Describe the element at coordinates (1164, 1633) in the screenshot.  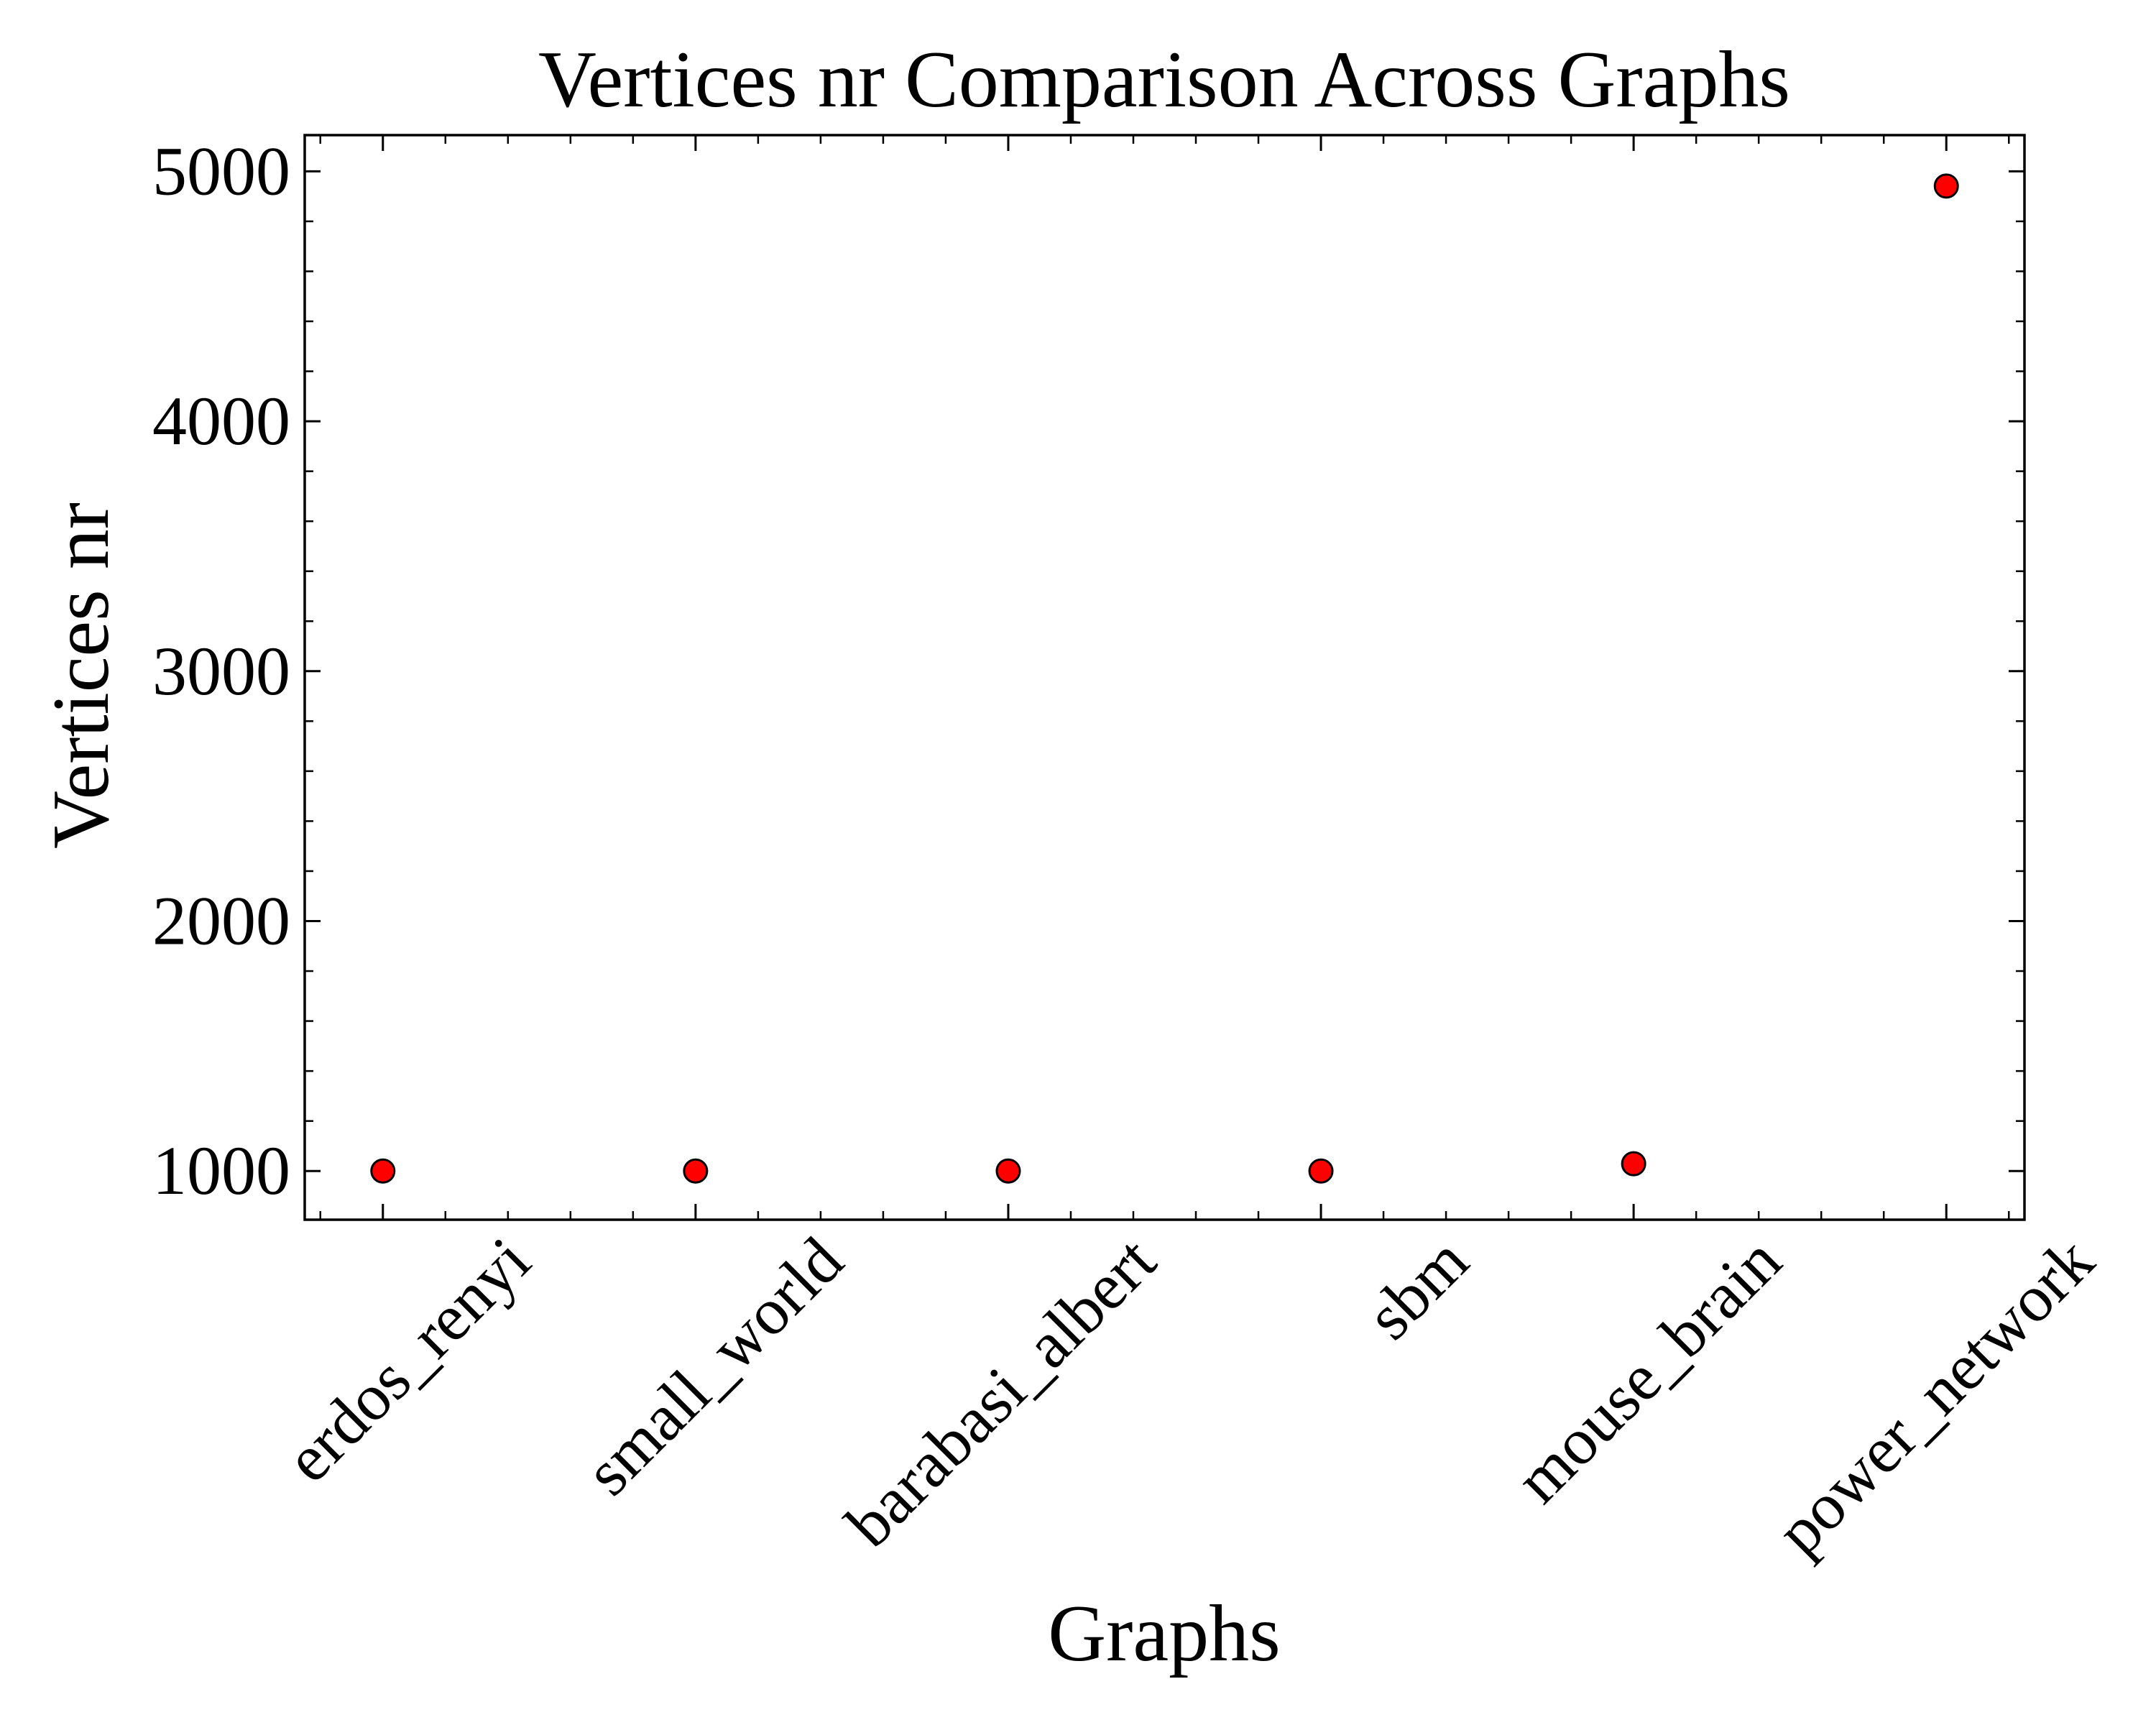
I see `x-axis-label: Graphs` at that location.